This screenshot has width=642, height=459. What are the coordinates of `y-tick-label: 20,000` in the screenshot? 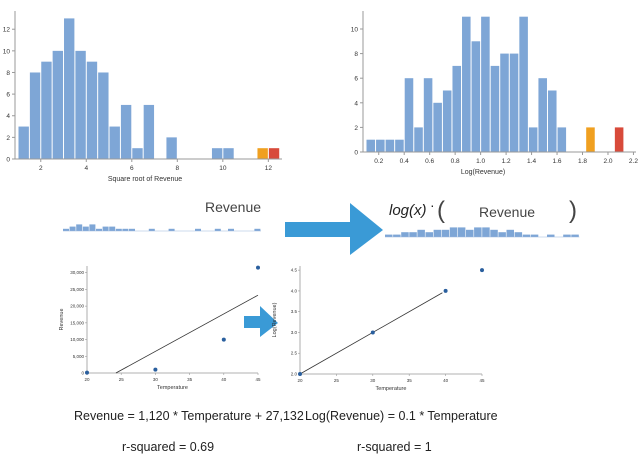 It's located at (77, 306).